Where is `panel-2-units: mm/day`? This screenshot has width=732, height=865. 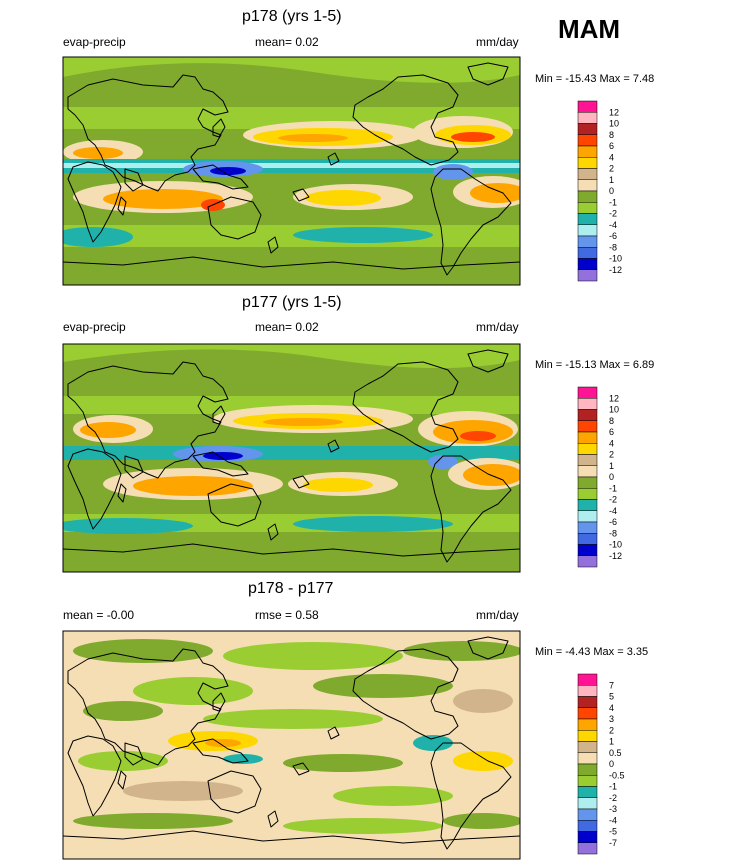
panel-2-units: mm/day is located at coordinates (497, 327).